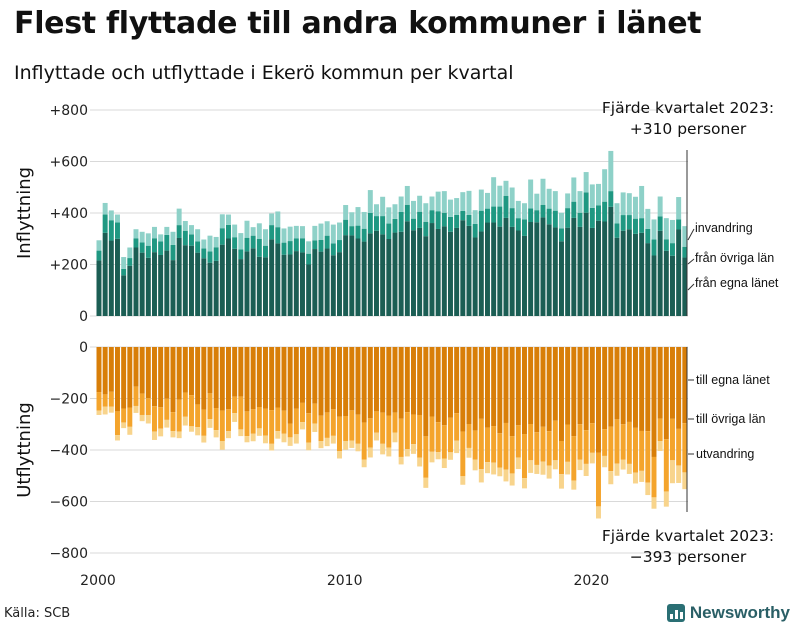 The height and width of the screenshot is (625, 800). I want to click on y-tick-label-bottom: −800, so click(69, 554).